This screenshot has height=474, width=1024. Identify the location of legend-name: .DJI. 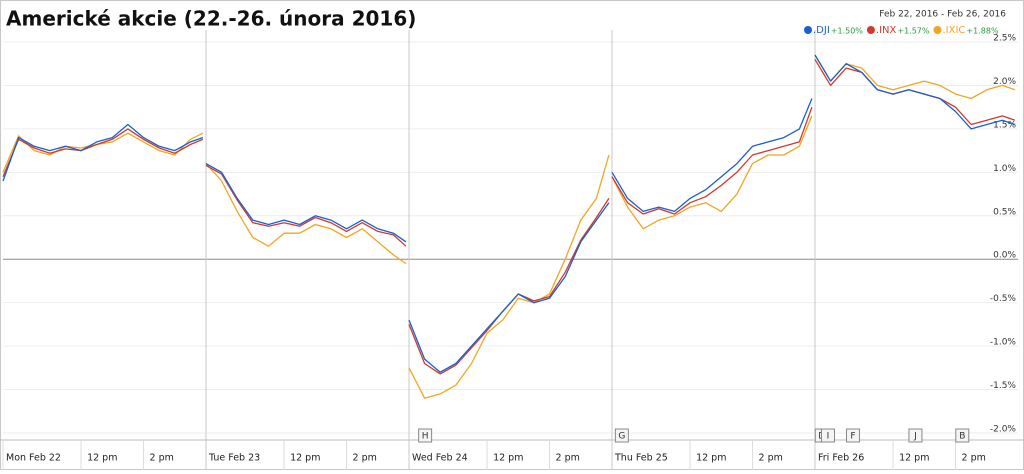
(821, 30).